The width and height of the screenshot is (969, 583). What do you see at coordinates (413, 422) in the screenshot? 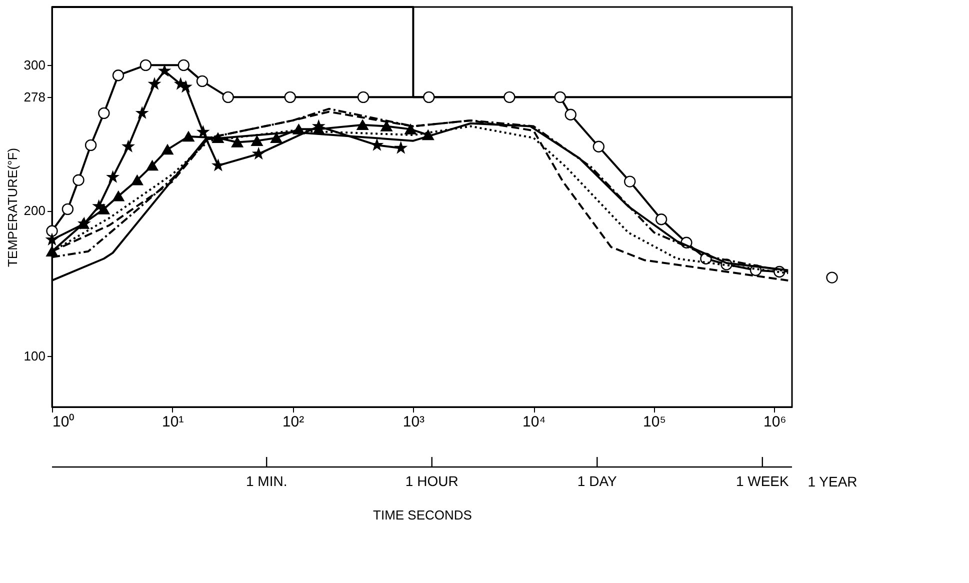
I see `x-tick-label: 10³` at bounding box center [413, 422].